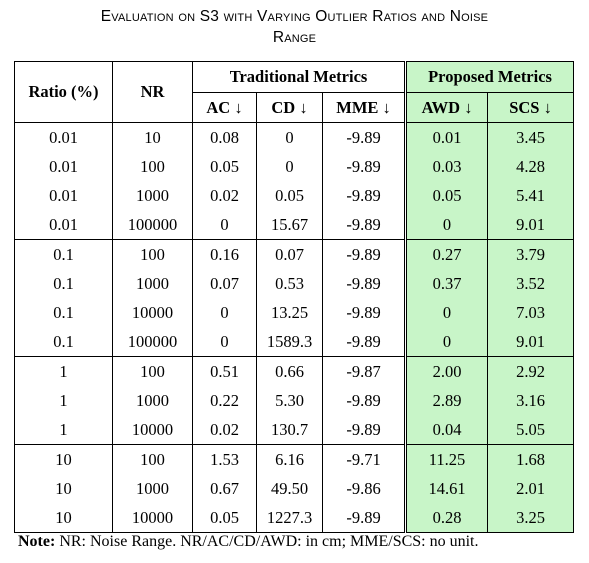 This screenshot has width=589, height=563. Describe the element at coordinates (289, 488) in the screenshot. I see `cell-cd: 49.50` at that location.